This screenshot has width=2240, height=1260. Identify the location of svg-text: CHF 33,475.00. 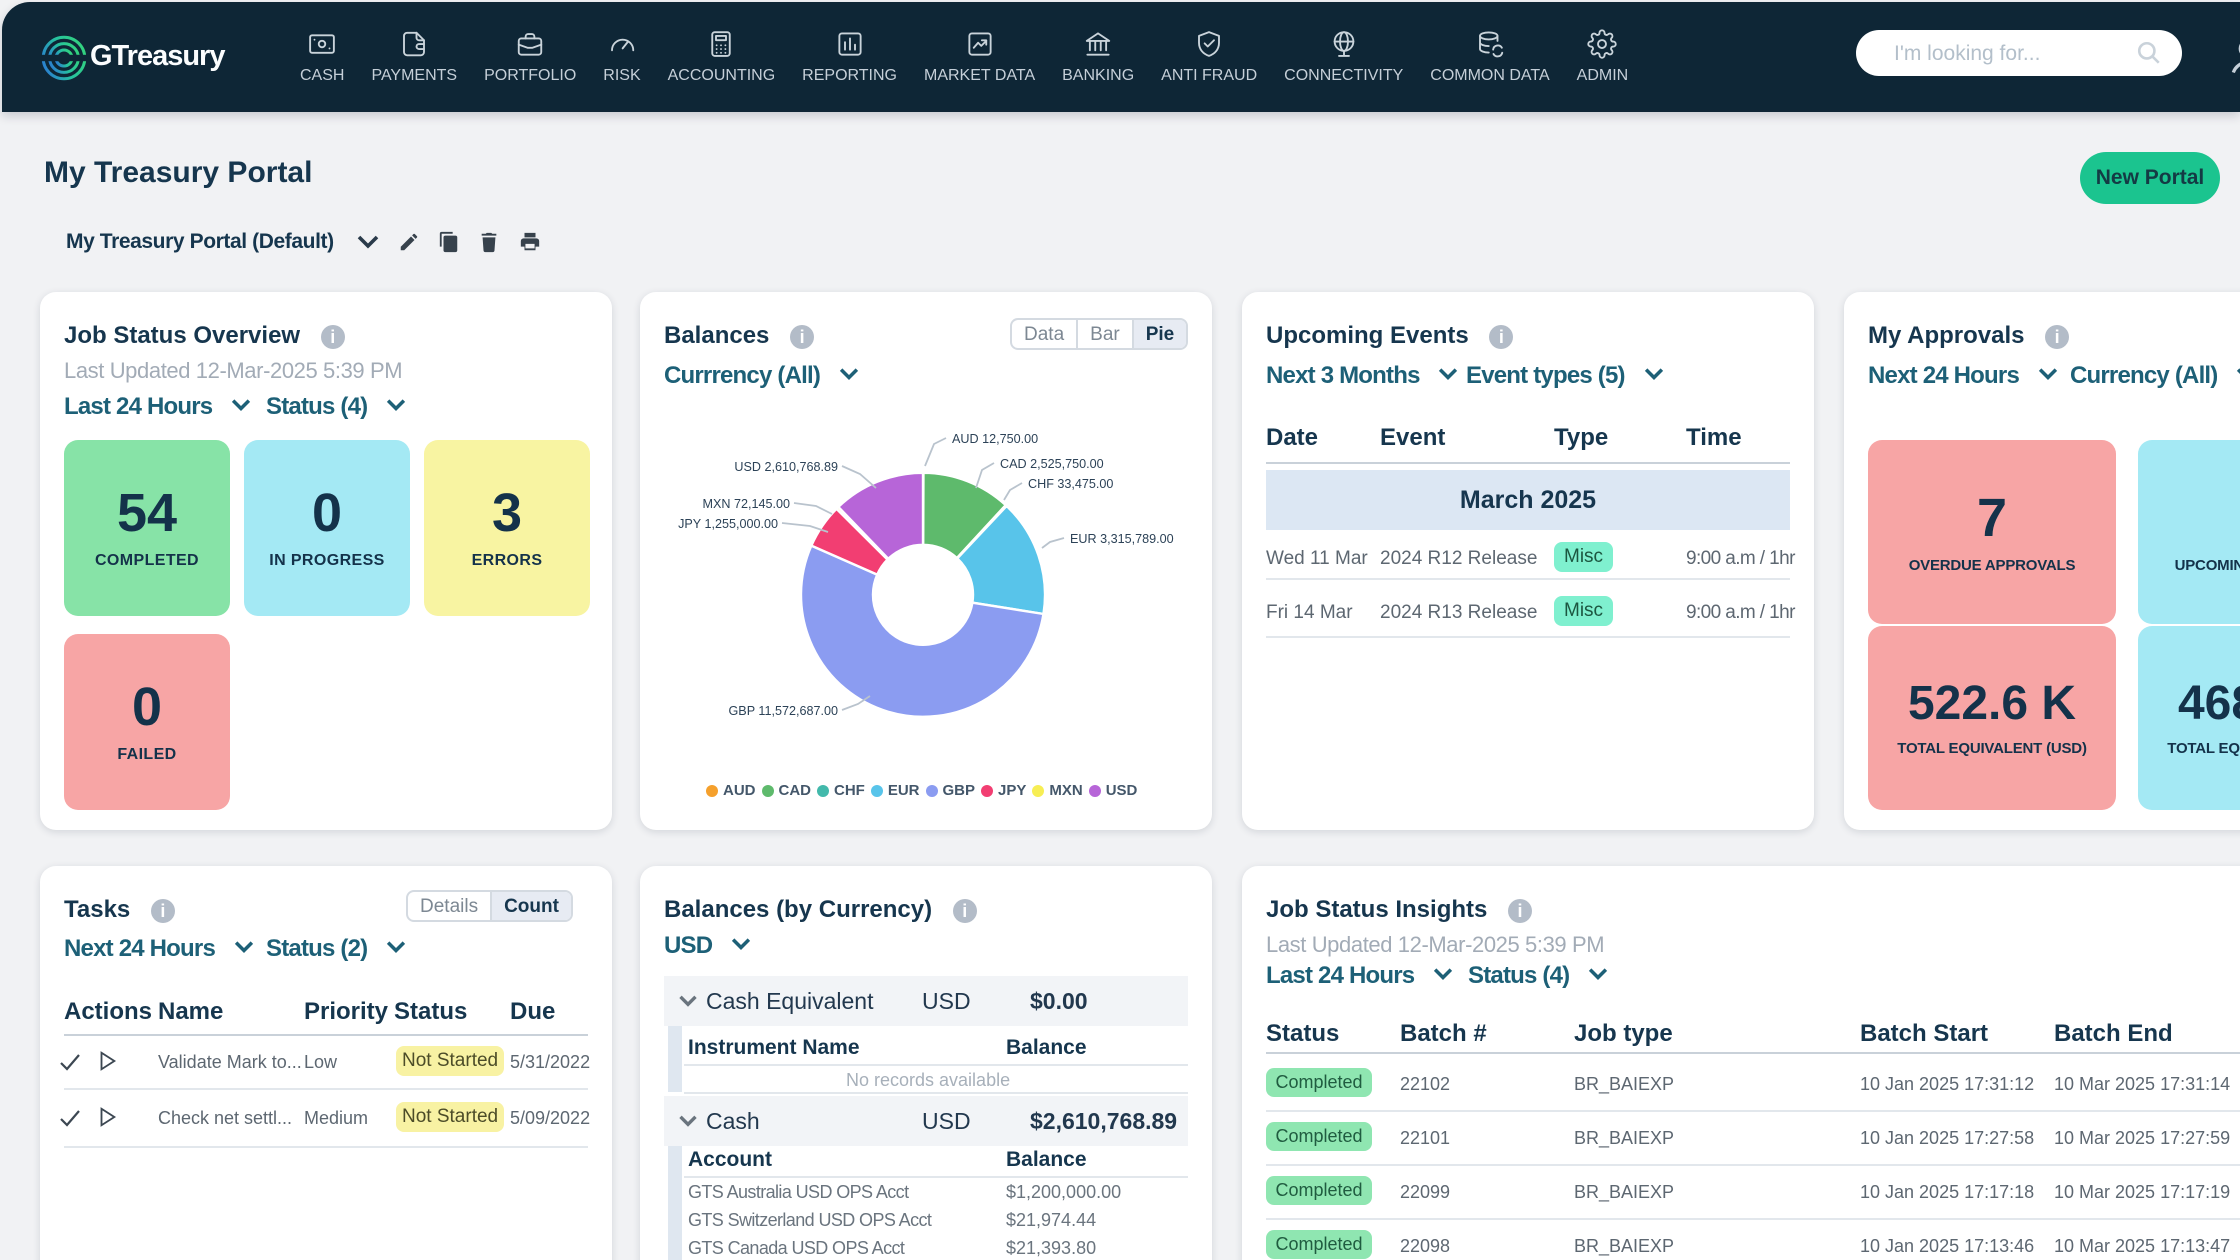
(1070, 484).